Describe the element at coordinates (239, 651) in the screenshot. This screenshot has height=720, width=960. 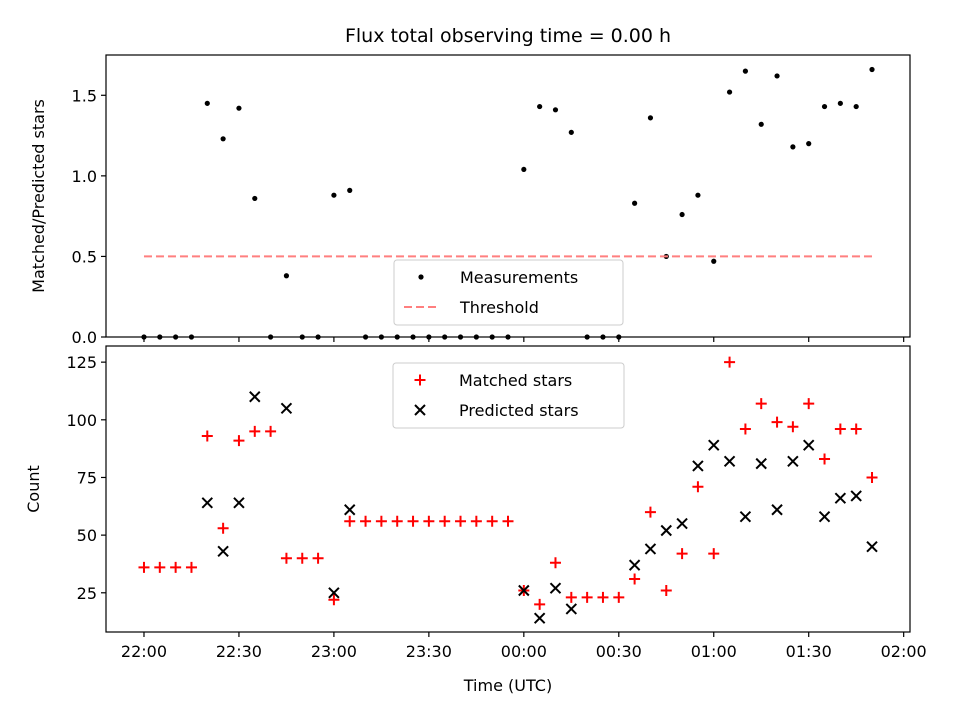
I see `x-tick-label: 22:30` at that location.